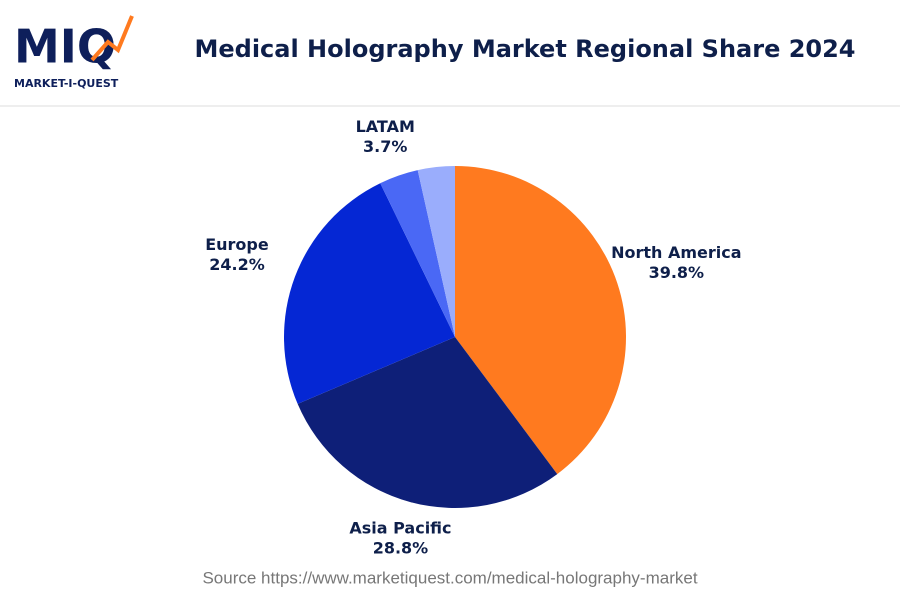 This screenshot has height=600, width=900. Describe the element at coordinates (401, 547) in the screenshot. I see `slice-value: 28.8%` at that location.